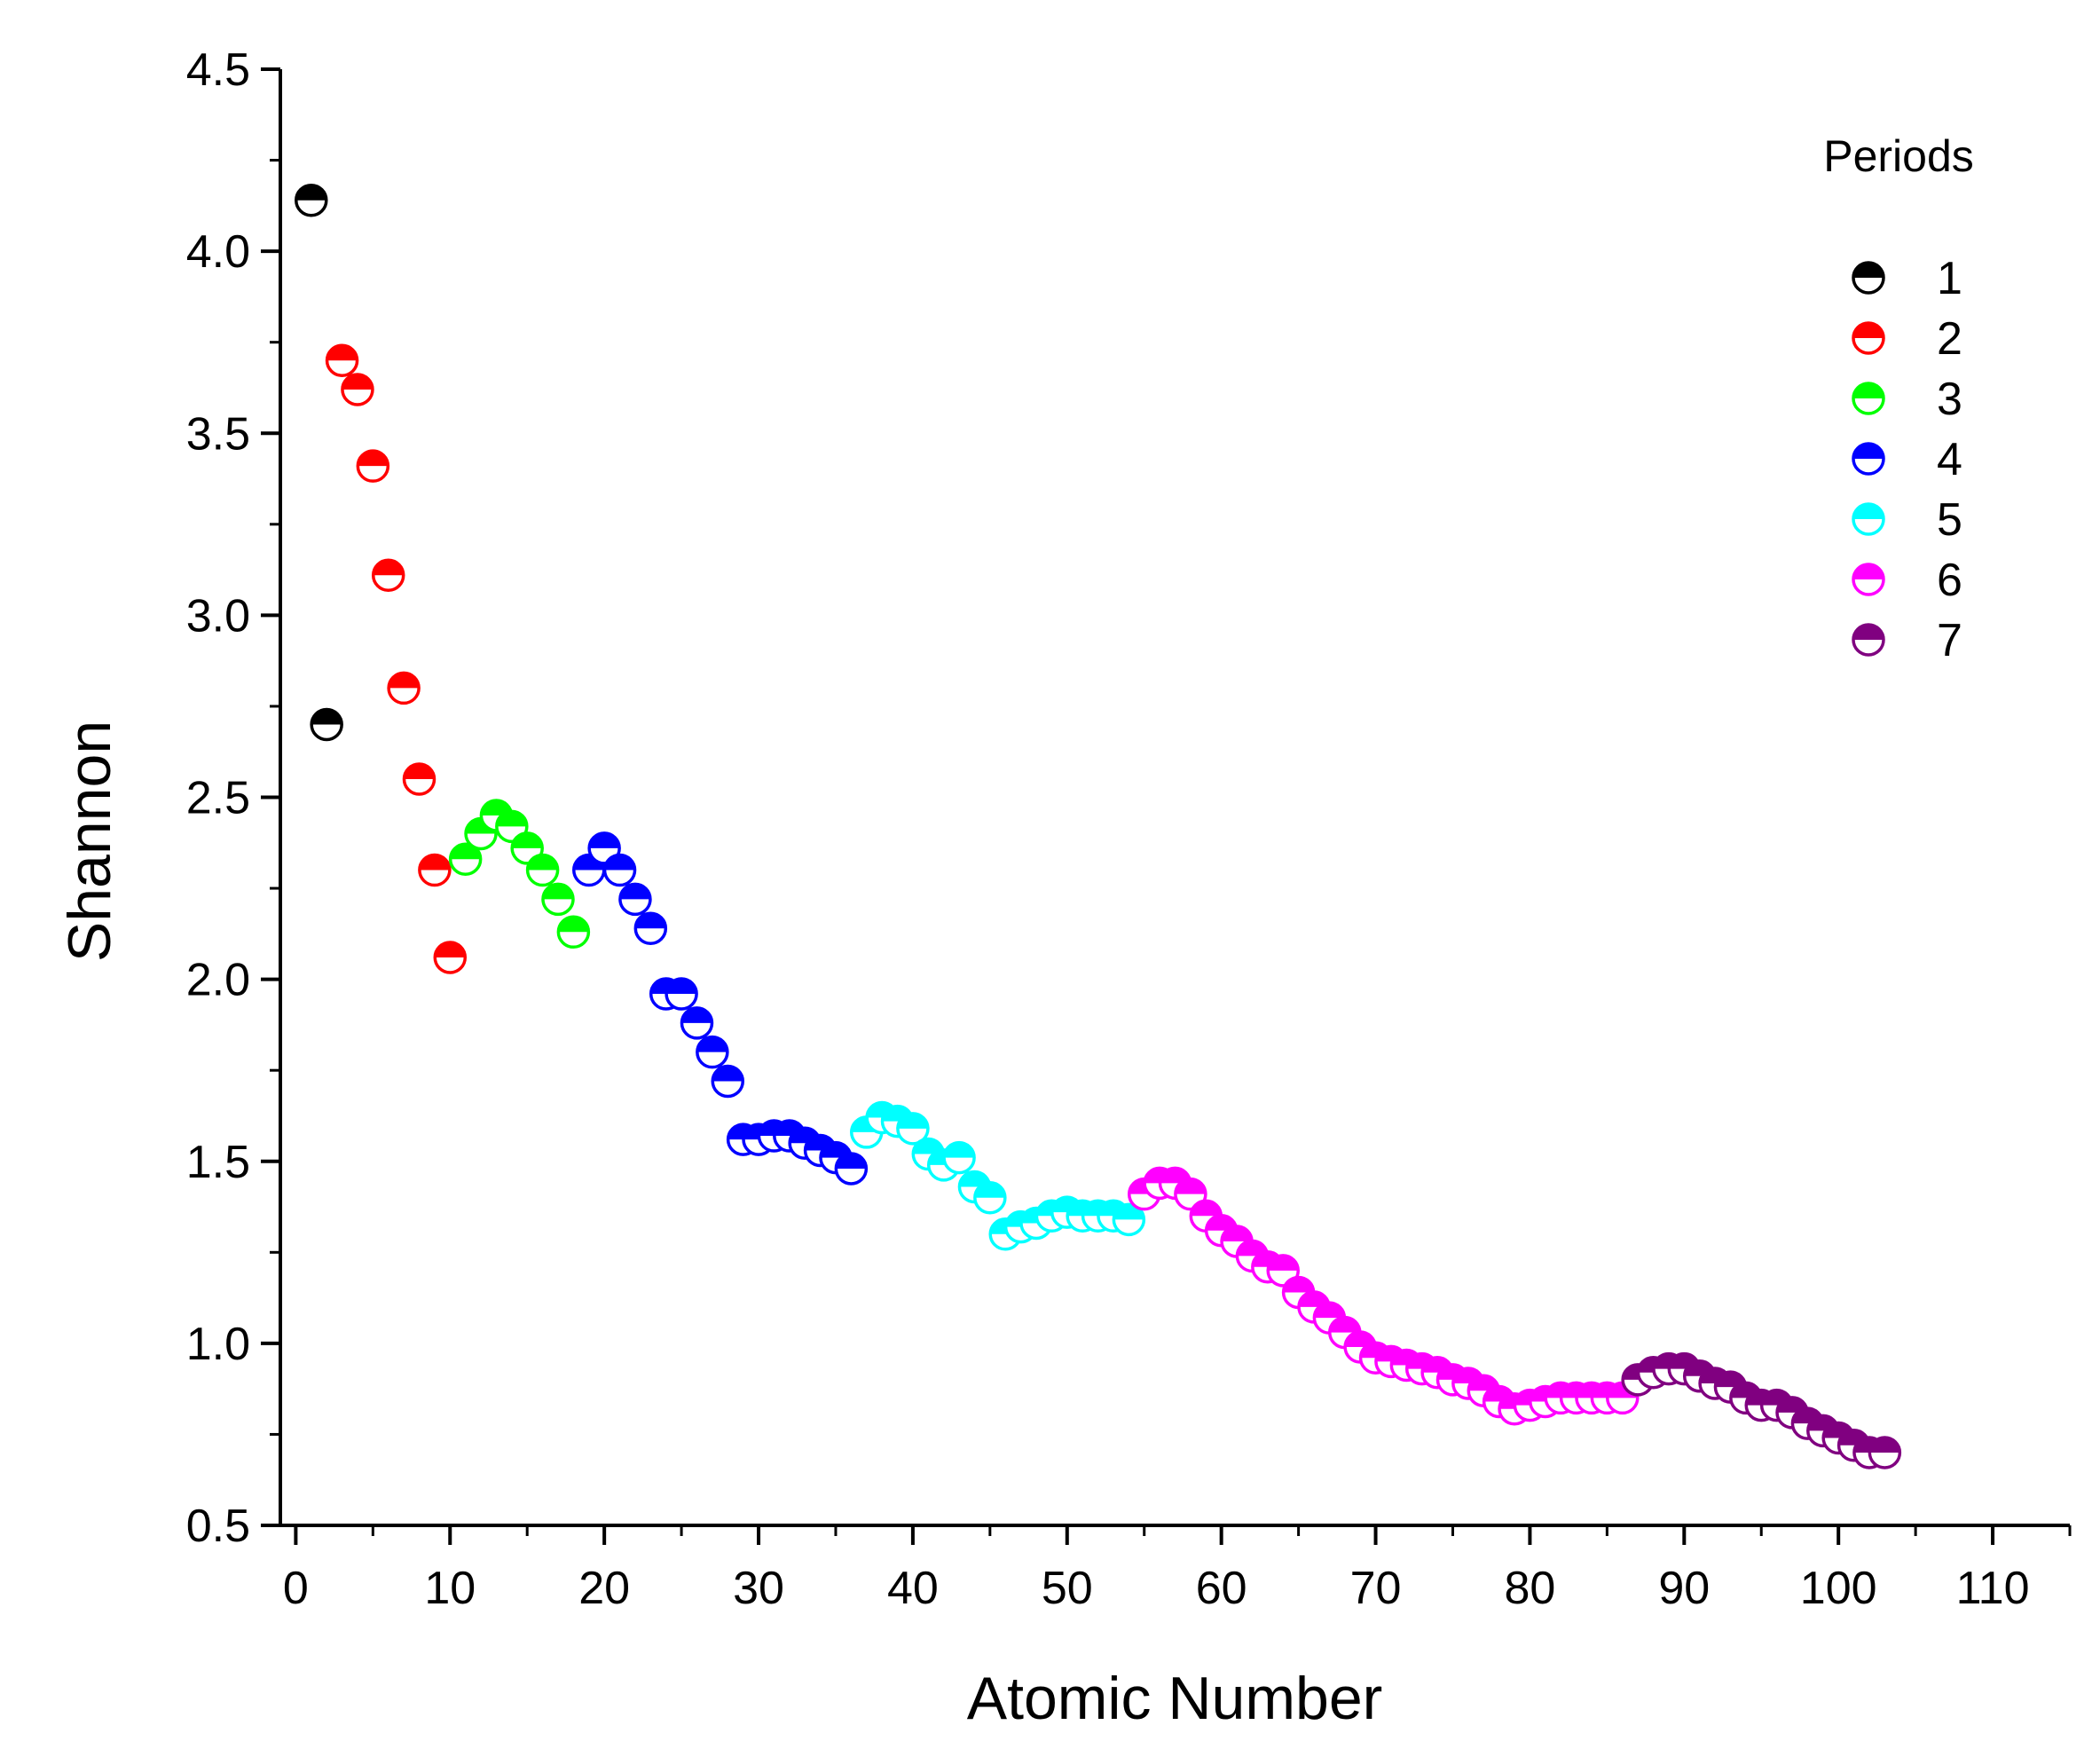 The image size is (2100, 1741). I want to click on legend-item-4: 4, so click(1907, 459).